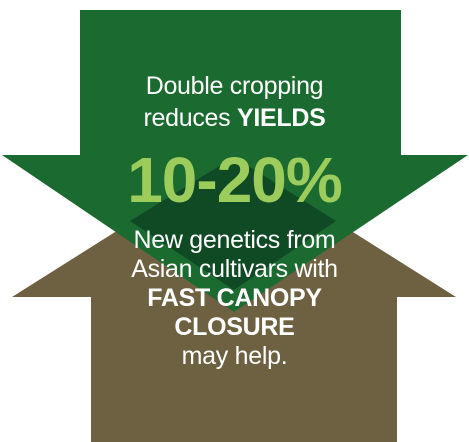  Describe the element at coordinates (234, 86) in the screenshot. I see `caption-line-double-cropping: Double cropping` at that location.